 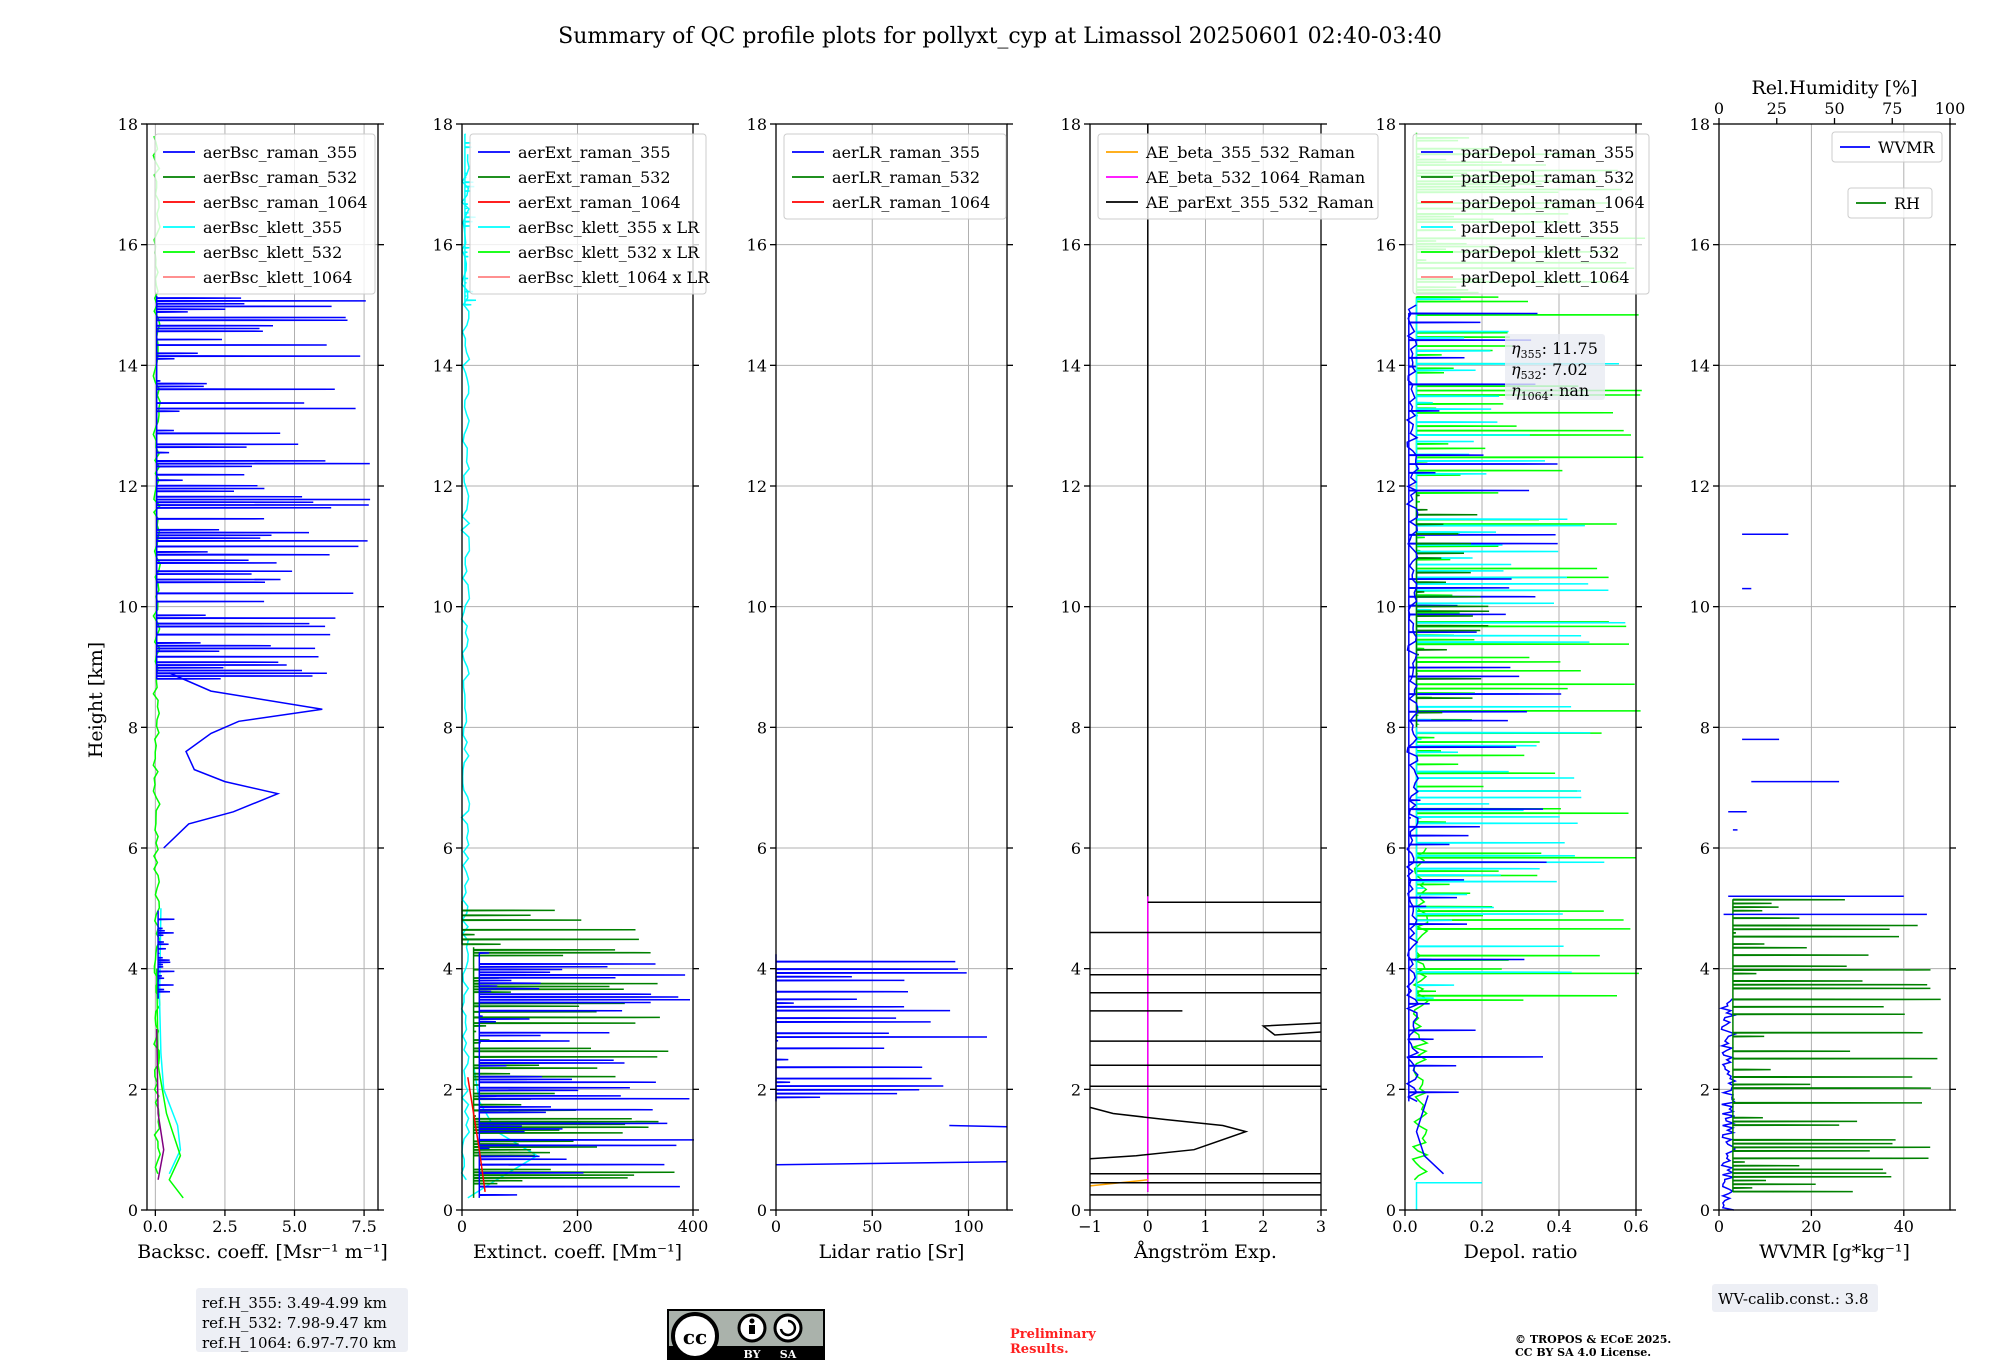 I want to click on x-tick-label: 400, so click(x=693, y=1226).